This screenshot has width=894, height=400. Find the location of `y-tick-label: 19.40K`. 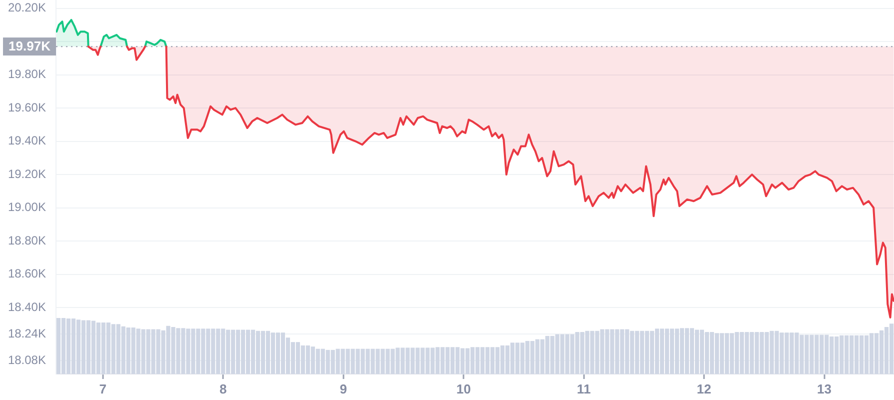

y-tick-label: 19.40K is located at coordinates (27, 141).